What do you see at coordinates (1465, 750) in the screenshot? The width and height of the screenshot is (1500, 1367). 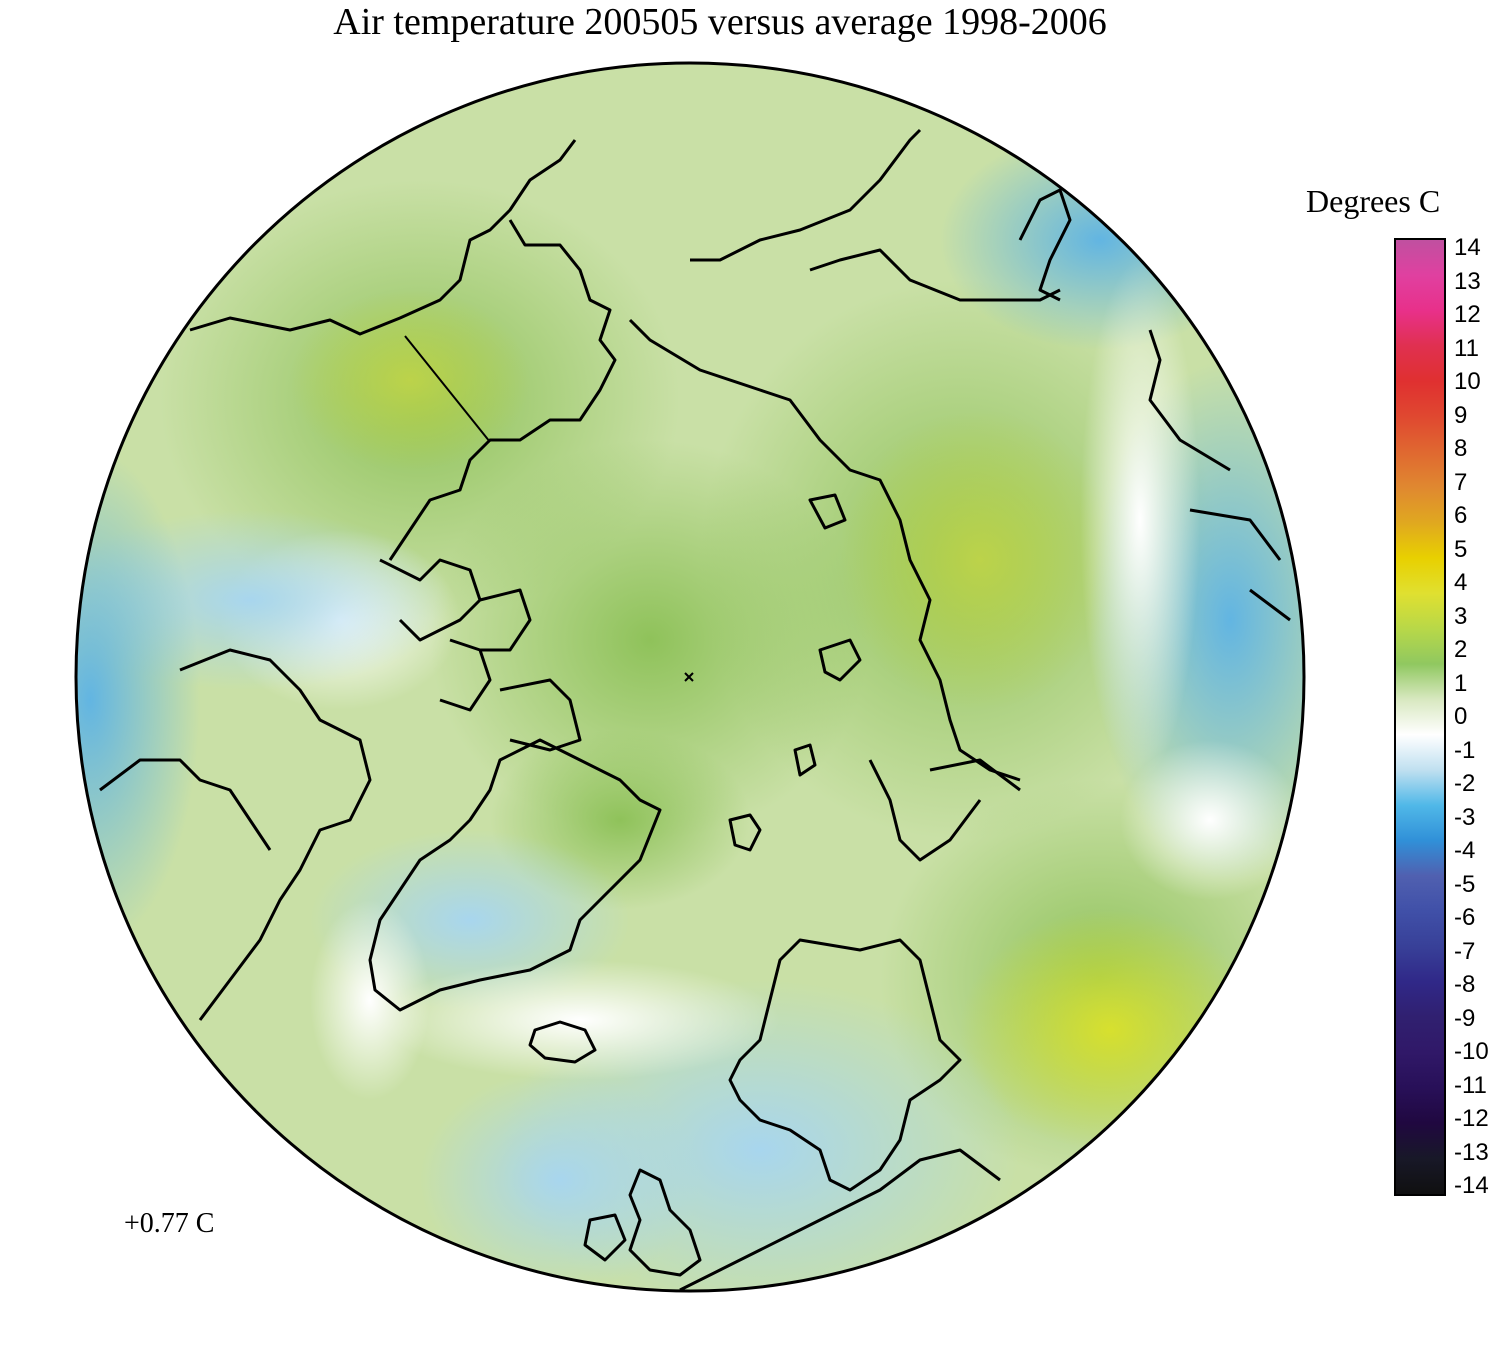 I see `colorbar-tick-label: -1` at bounding box center [1465, 750].